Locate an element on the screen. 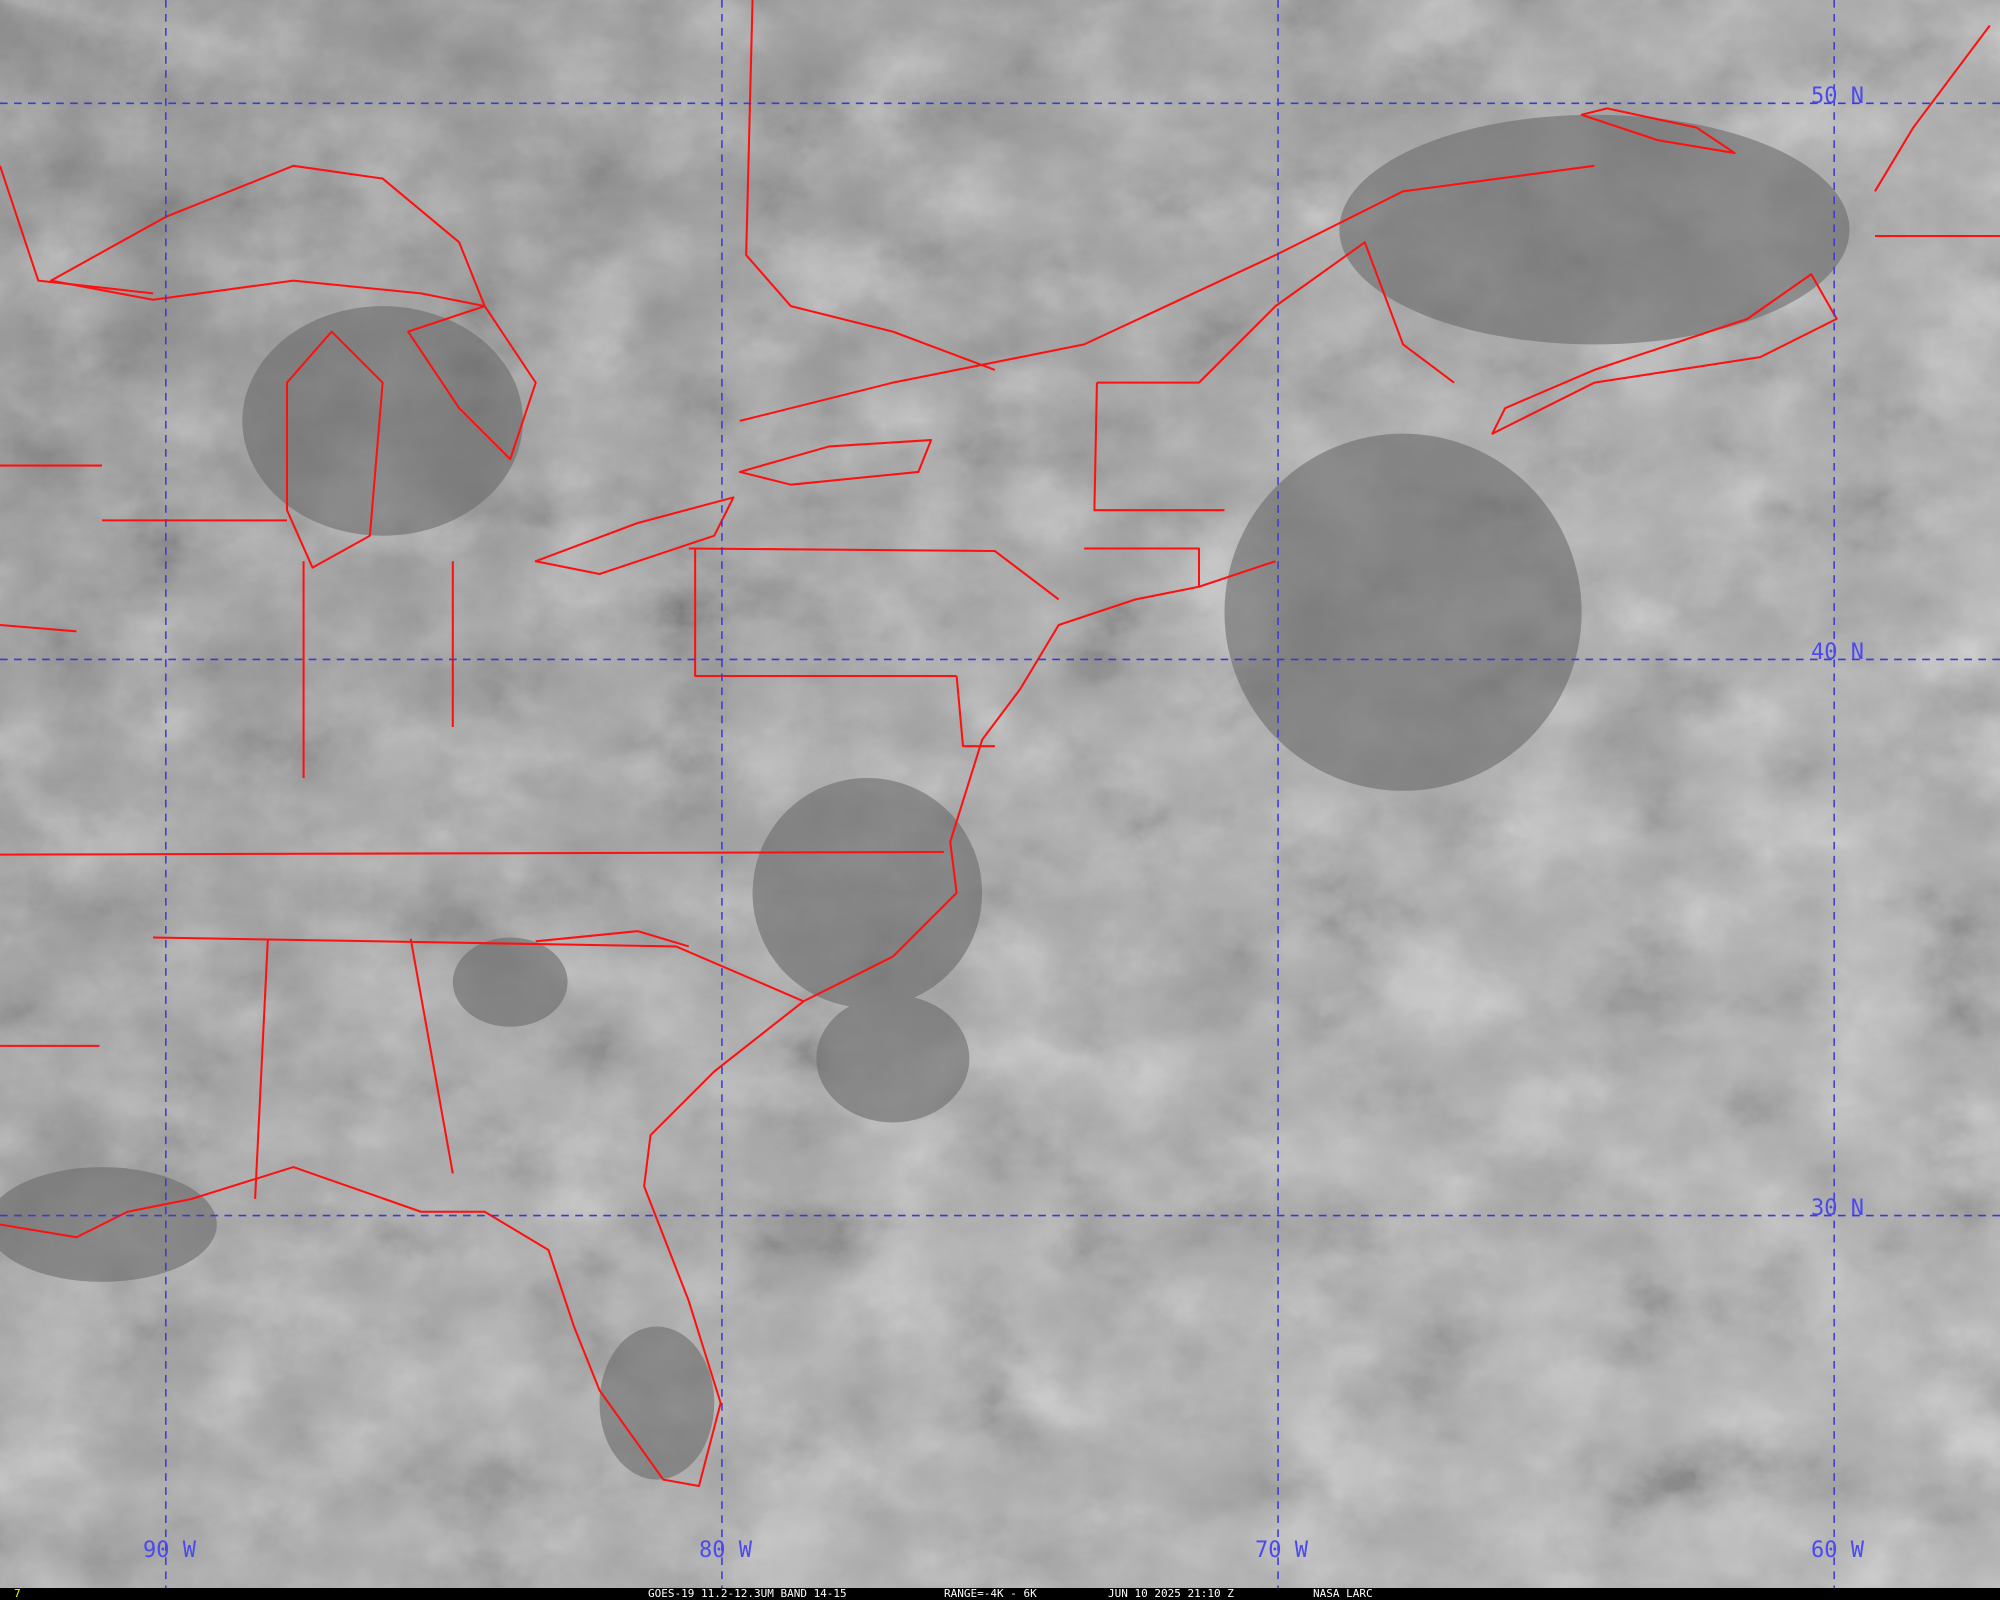 This screenshot has height=1600, width=2000. longitude-label-90w: 90 W is located at coordinates (169, 1550).